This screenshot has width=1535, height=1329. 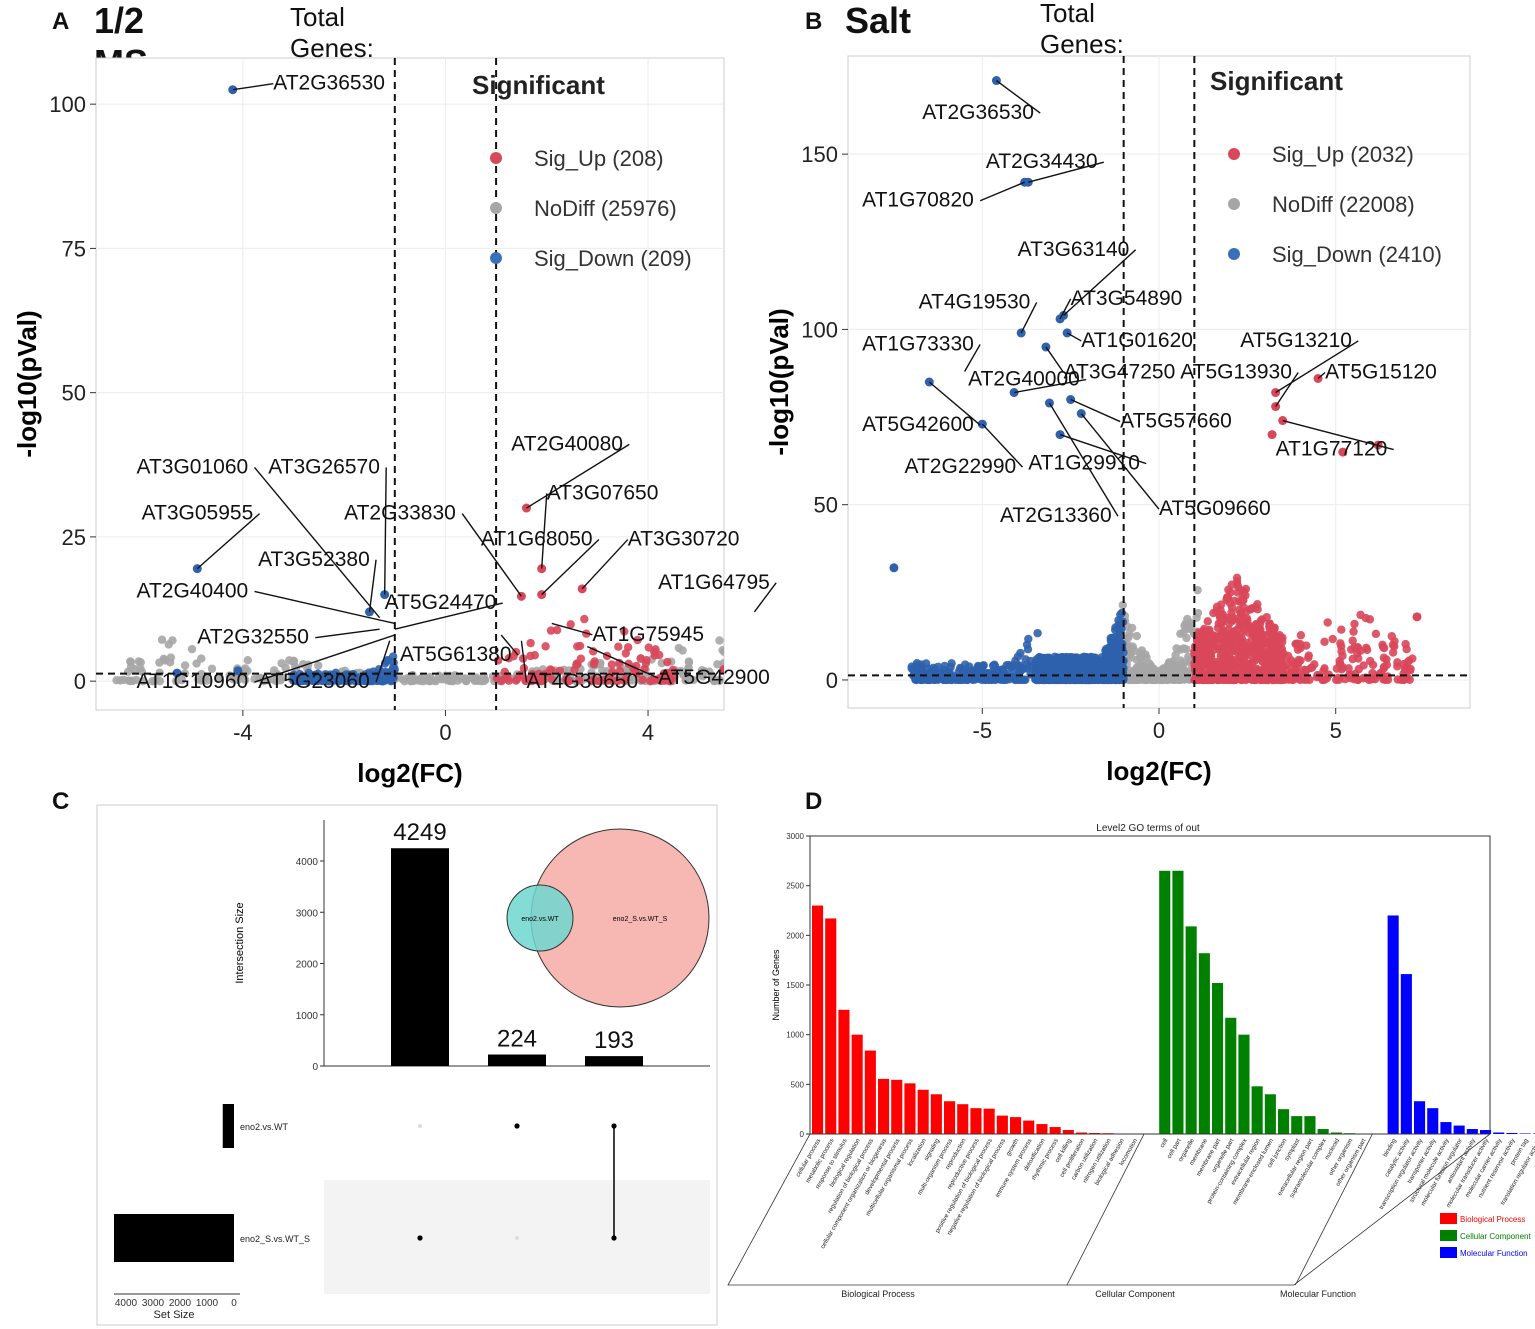 What do you see at coordinates (613, 258) in the screenshot?
I see `volcano-ms-legend-label: Sig_Down (209)` at bounding box center [613, 258].